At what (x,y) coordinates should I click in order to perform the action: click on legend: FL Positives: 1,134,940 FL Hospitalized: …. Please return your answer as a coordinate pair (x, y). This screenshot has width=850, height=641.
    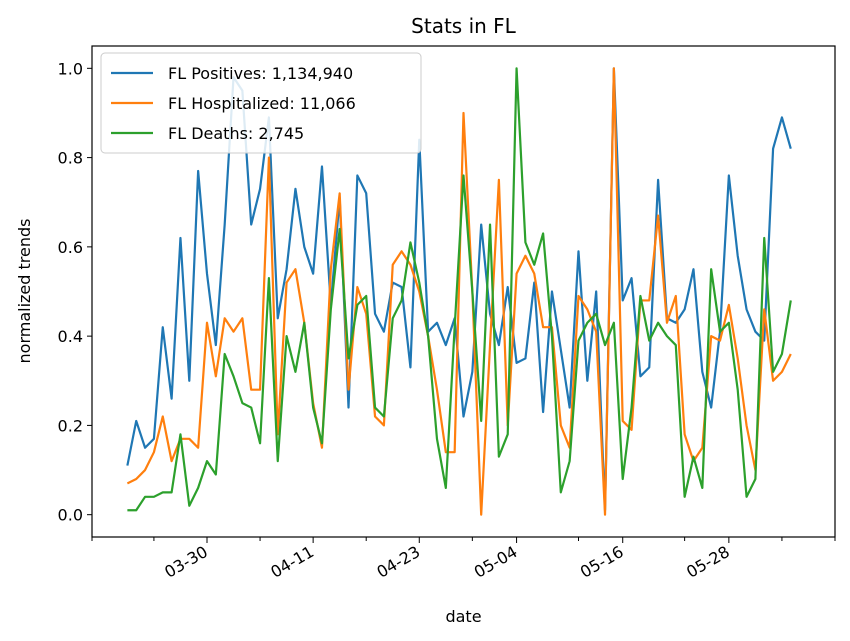
    Looking at the image, I should click on (261, 103).